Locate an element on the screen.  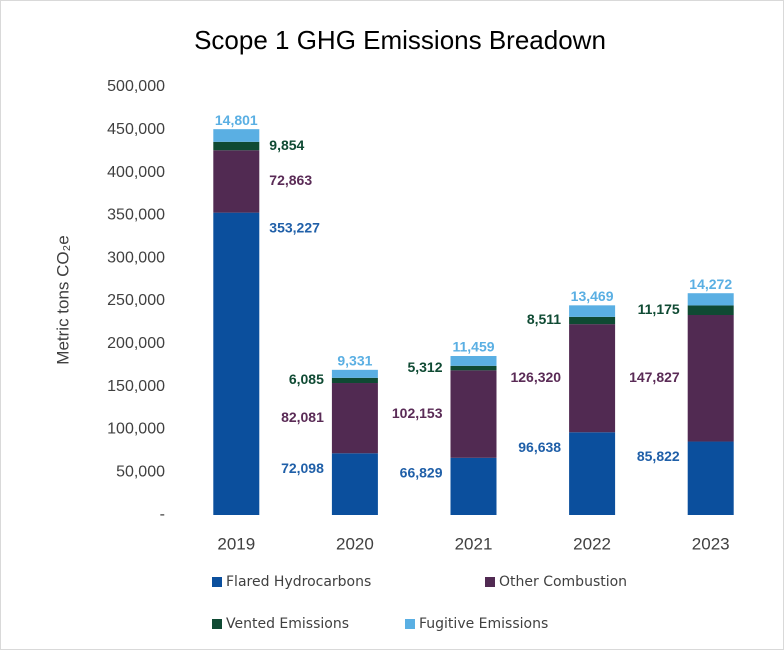
y-tick-label: 250,000 is located at coordinates (136, 300).